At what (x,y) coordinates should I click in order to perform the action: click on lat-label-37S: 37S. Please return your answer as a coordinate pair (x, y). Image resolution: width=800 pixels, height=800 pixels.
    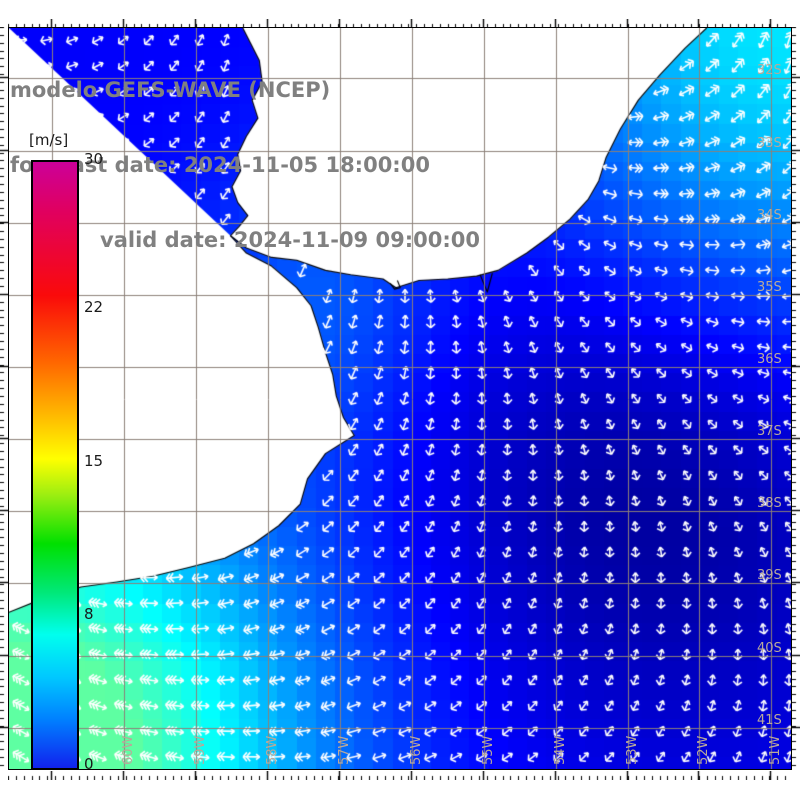
    Looking at the image, I should click on (769, 432).